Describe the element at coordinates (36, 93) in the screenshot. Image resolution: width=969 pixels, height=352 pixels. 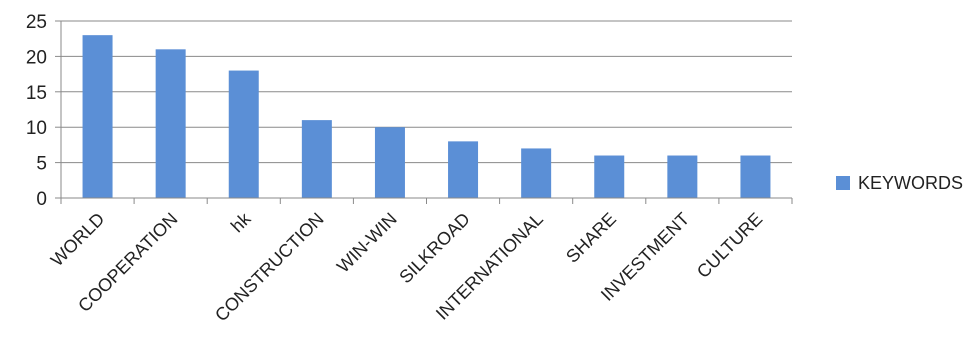
I see `y-tick-label: 15` at that location.